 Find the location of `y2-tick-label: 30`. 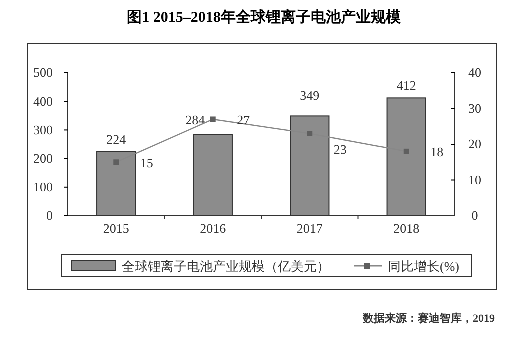

y2-tick-label: 30 is located at coordinates (475, 108).